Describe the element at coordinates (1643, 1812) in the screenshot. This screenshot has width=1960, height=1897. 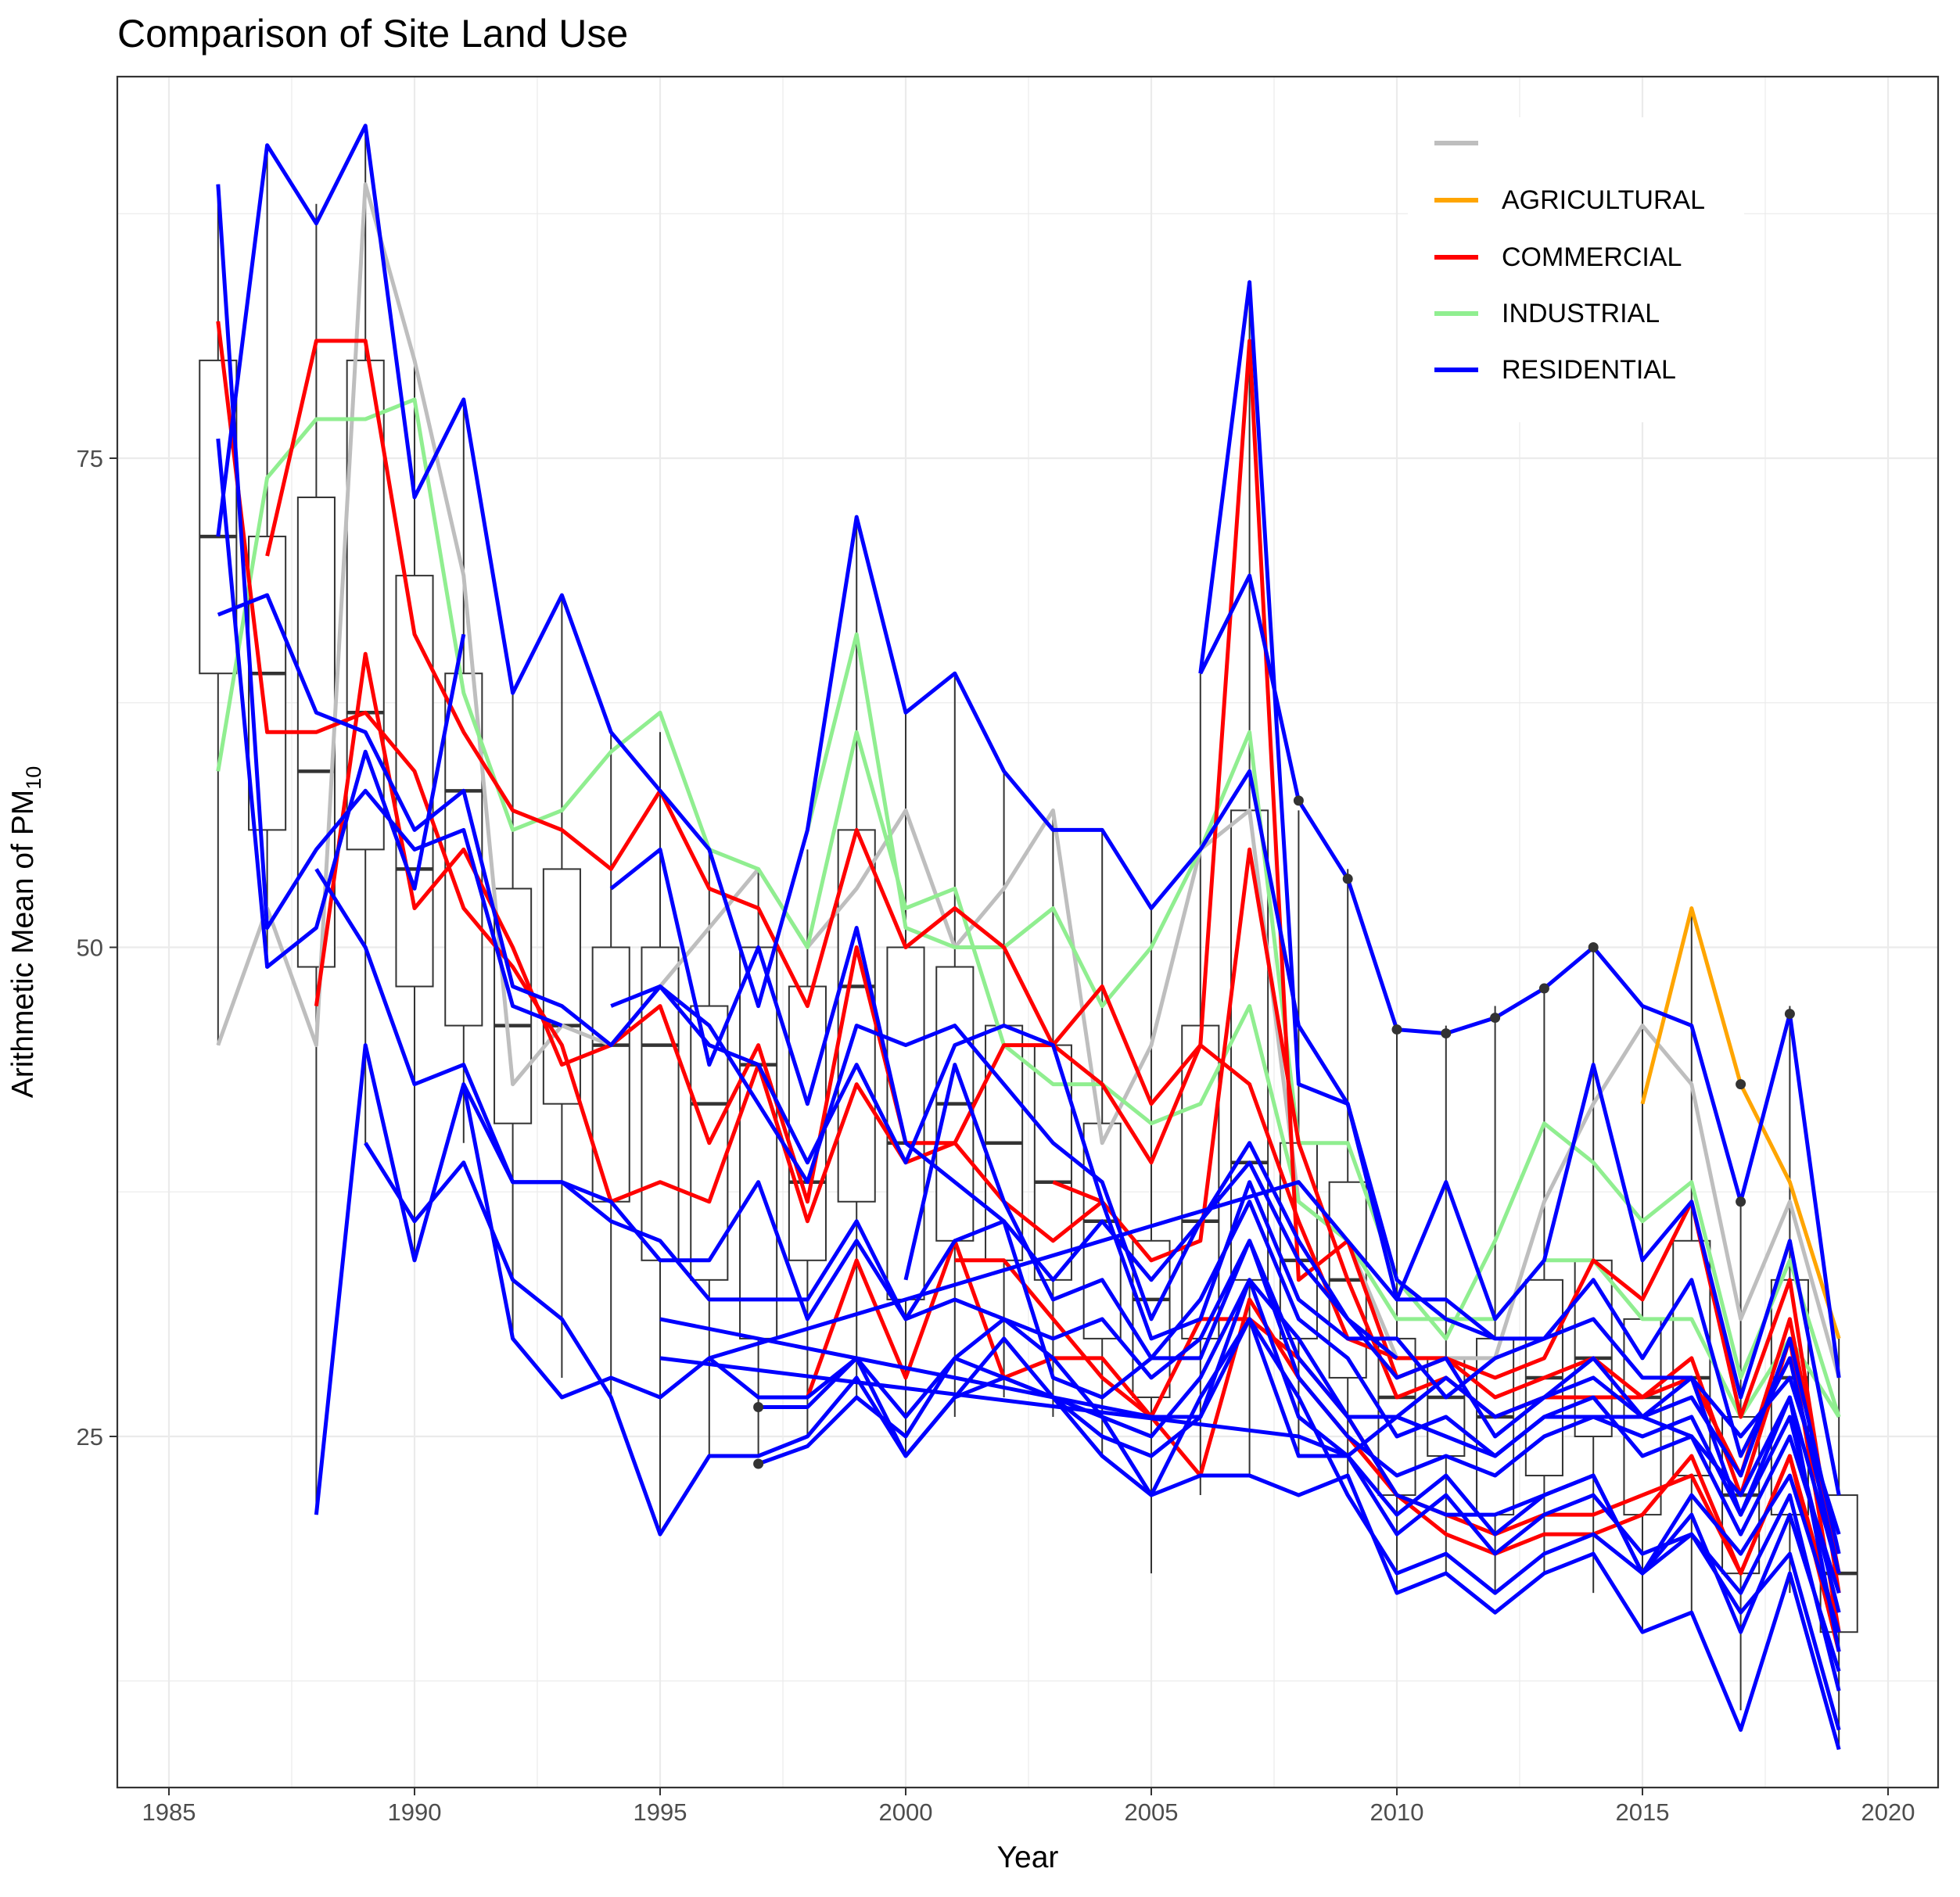
I see `x-tick-label: 2015` at that location.